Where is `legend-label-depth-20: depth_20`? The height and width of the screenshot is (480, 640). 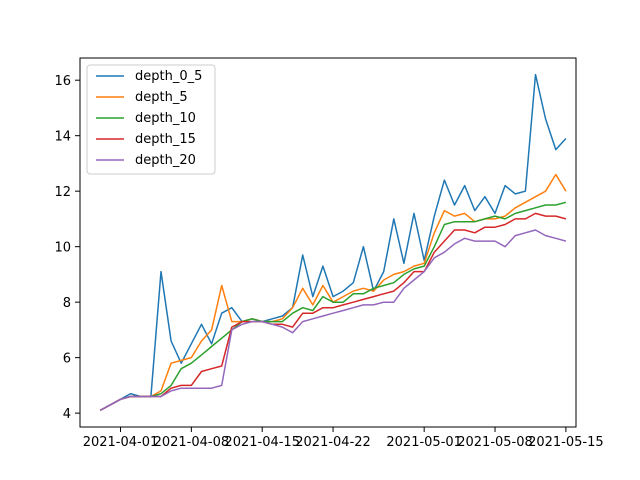 legend-label-depth-20: depth_20 is located at coordinates (165, 160).